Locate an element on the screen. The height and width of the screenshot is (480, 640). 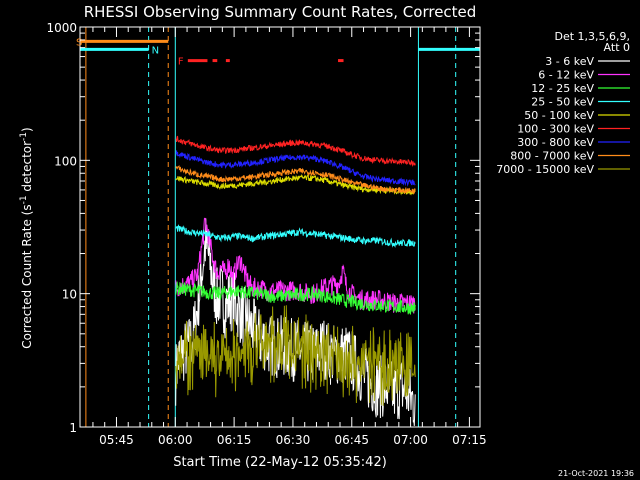
x-tick-label-6: 07:15 is located at coordinates (469, 440).